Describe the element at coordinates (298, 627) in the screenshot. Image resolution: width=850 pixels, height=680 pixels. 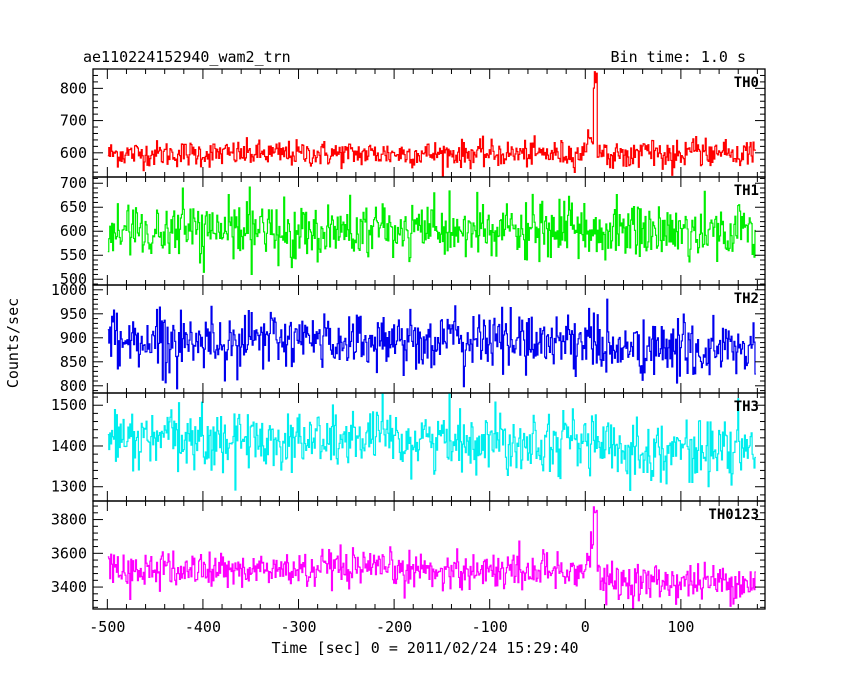
I see `x-tick-label: -300` at that location.